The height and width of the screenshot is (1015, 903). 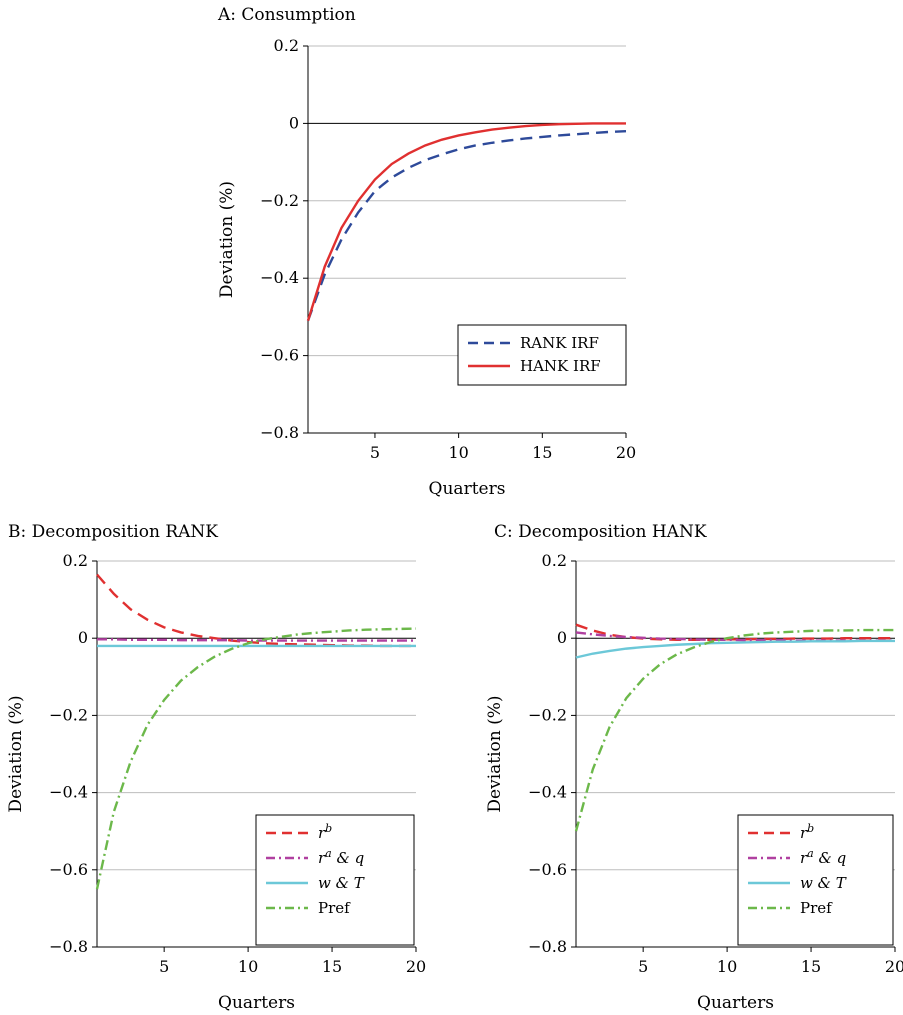 What do you see at coordinates (560, 366) in the screenshot?
I see `legend-label: HANK IRF` at bounding box center [560, 366].